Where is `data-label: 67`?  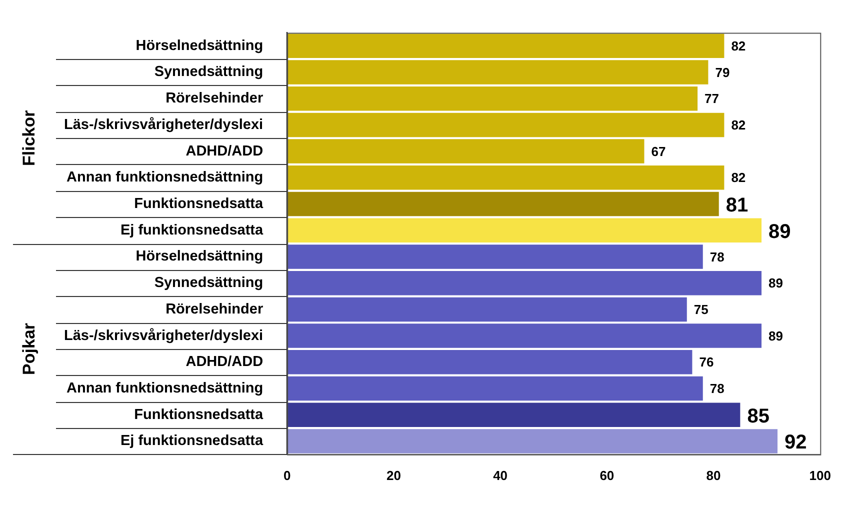
data-label: 67 is located at coordinates (658, 151).